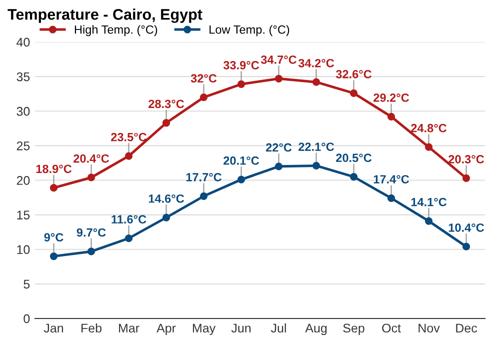 This screenshot has width=500, height=350. I want to click on data-label: 10.4°C, so click(466, 227).